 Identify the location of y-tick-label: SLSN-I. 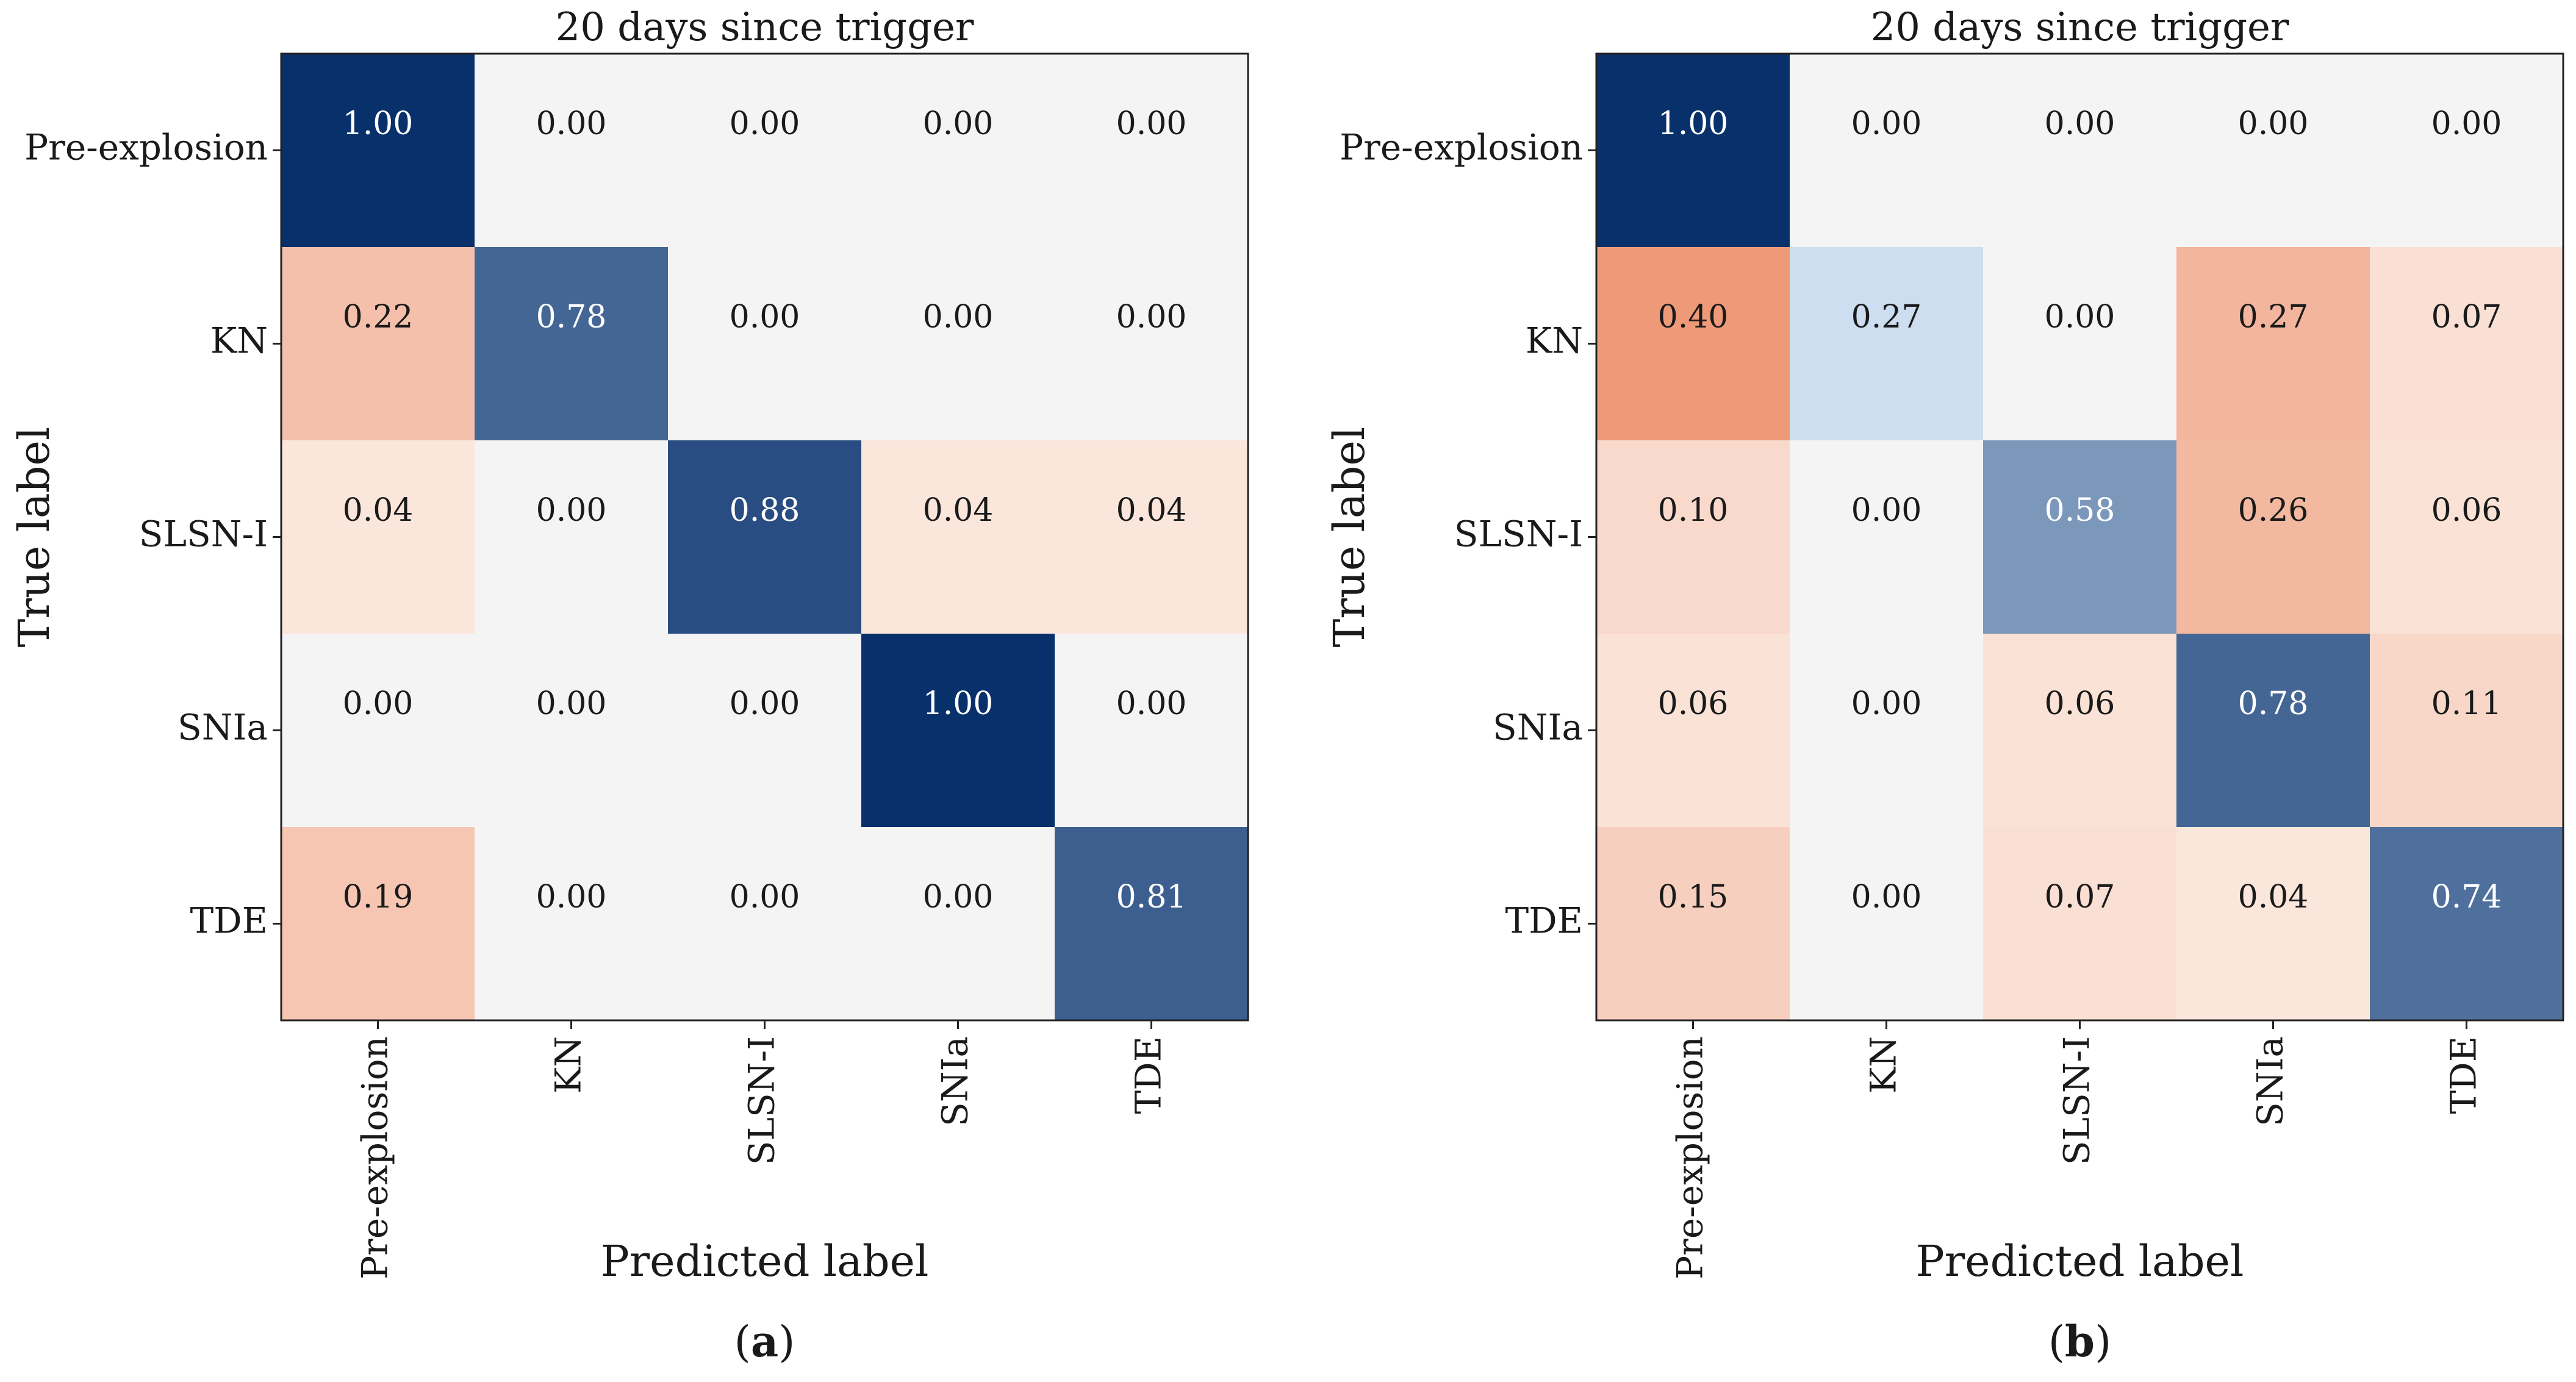
(1519, 534).